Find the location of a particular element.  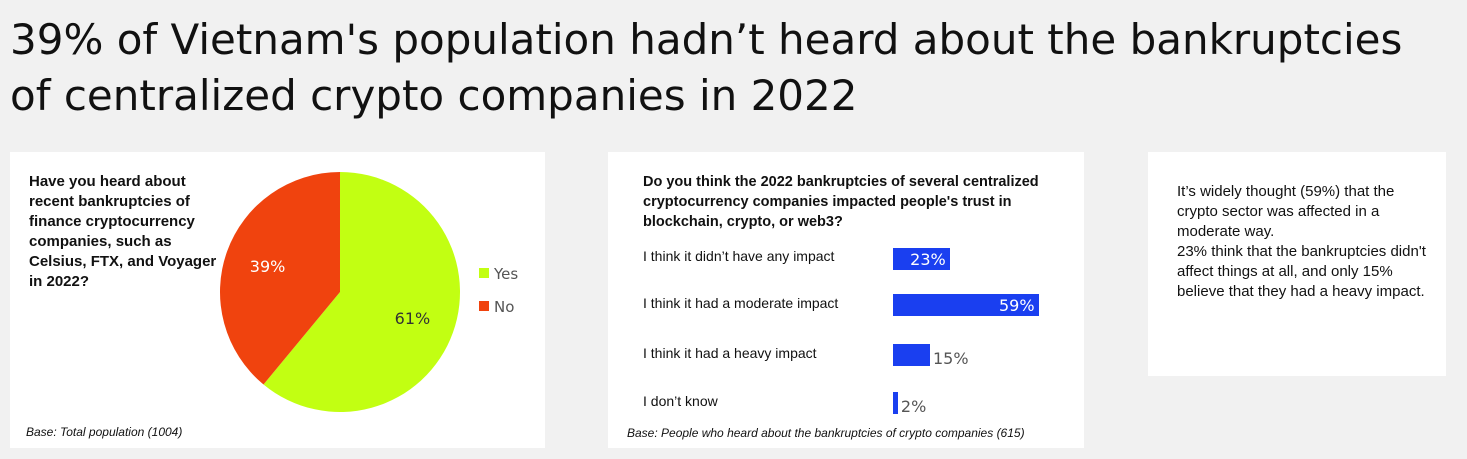

pie-slice-yes is located at coordinates (361, 292).